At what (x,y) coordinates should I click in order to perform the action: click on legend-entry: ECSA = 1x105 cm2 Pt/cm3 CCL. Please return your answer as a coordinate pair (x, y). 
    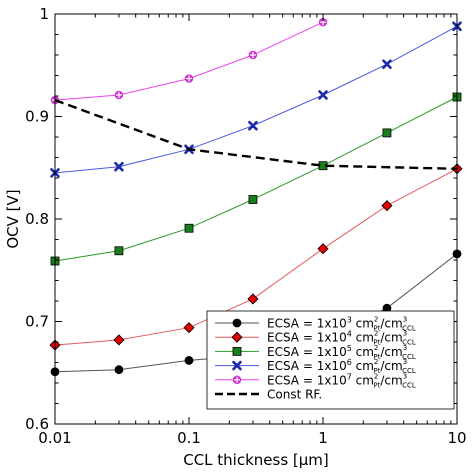
    Looking at the image, I should click on (315, 352).